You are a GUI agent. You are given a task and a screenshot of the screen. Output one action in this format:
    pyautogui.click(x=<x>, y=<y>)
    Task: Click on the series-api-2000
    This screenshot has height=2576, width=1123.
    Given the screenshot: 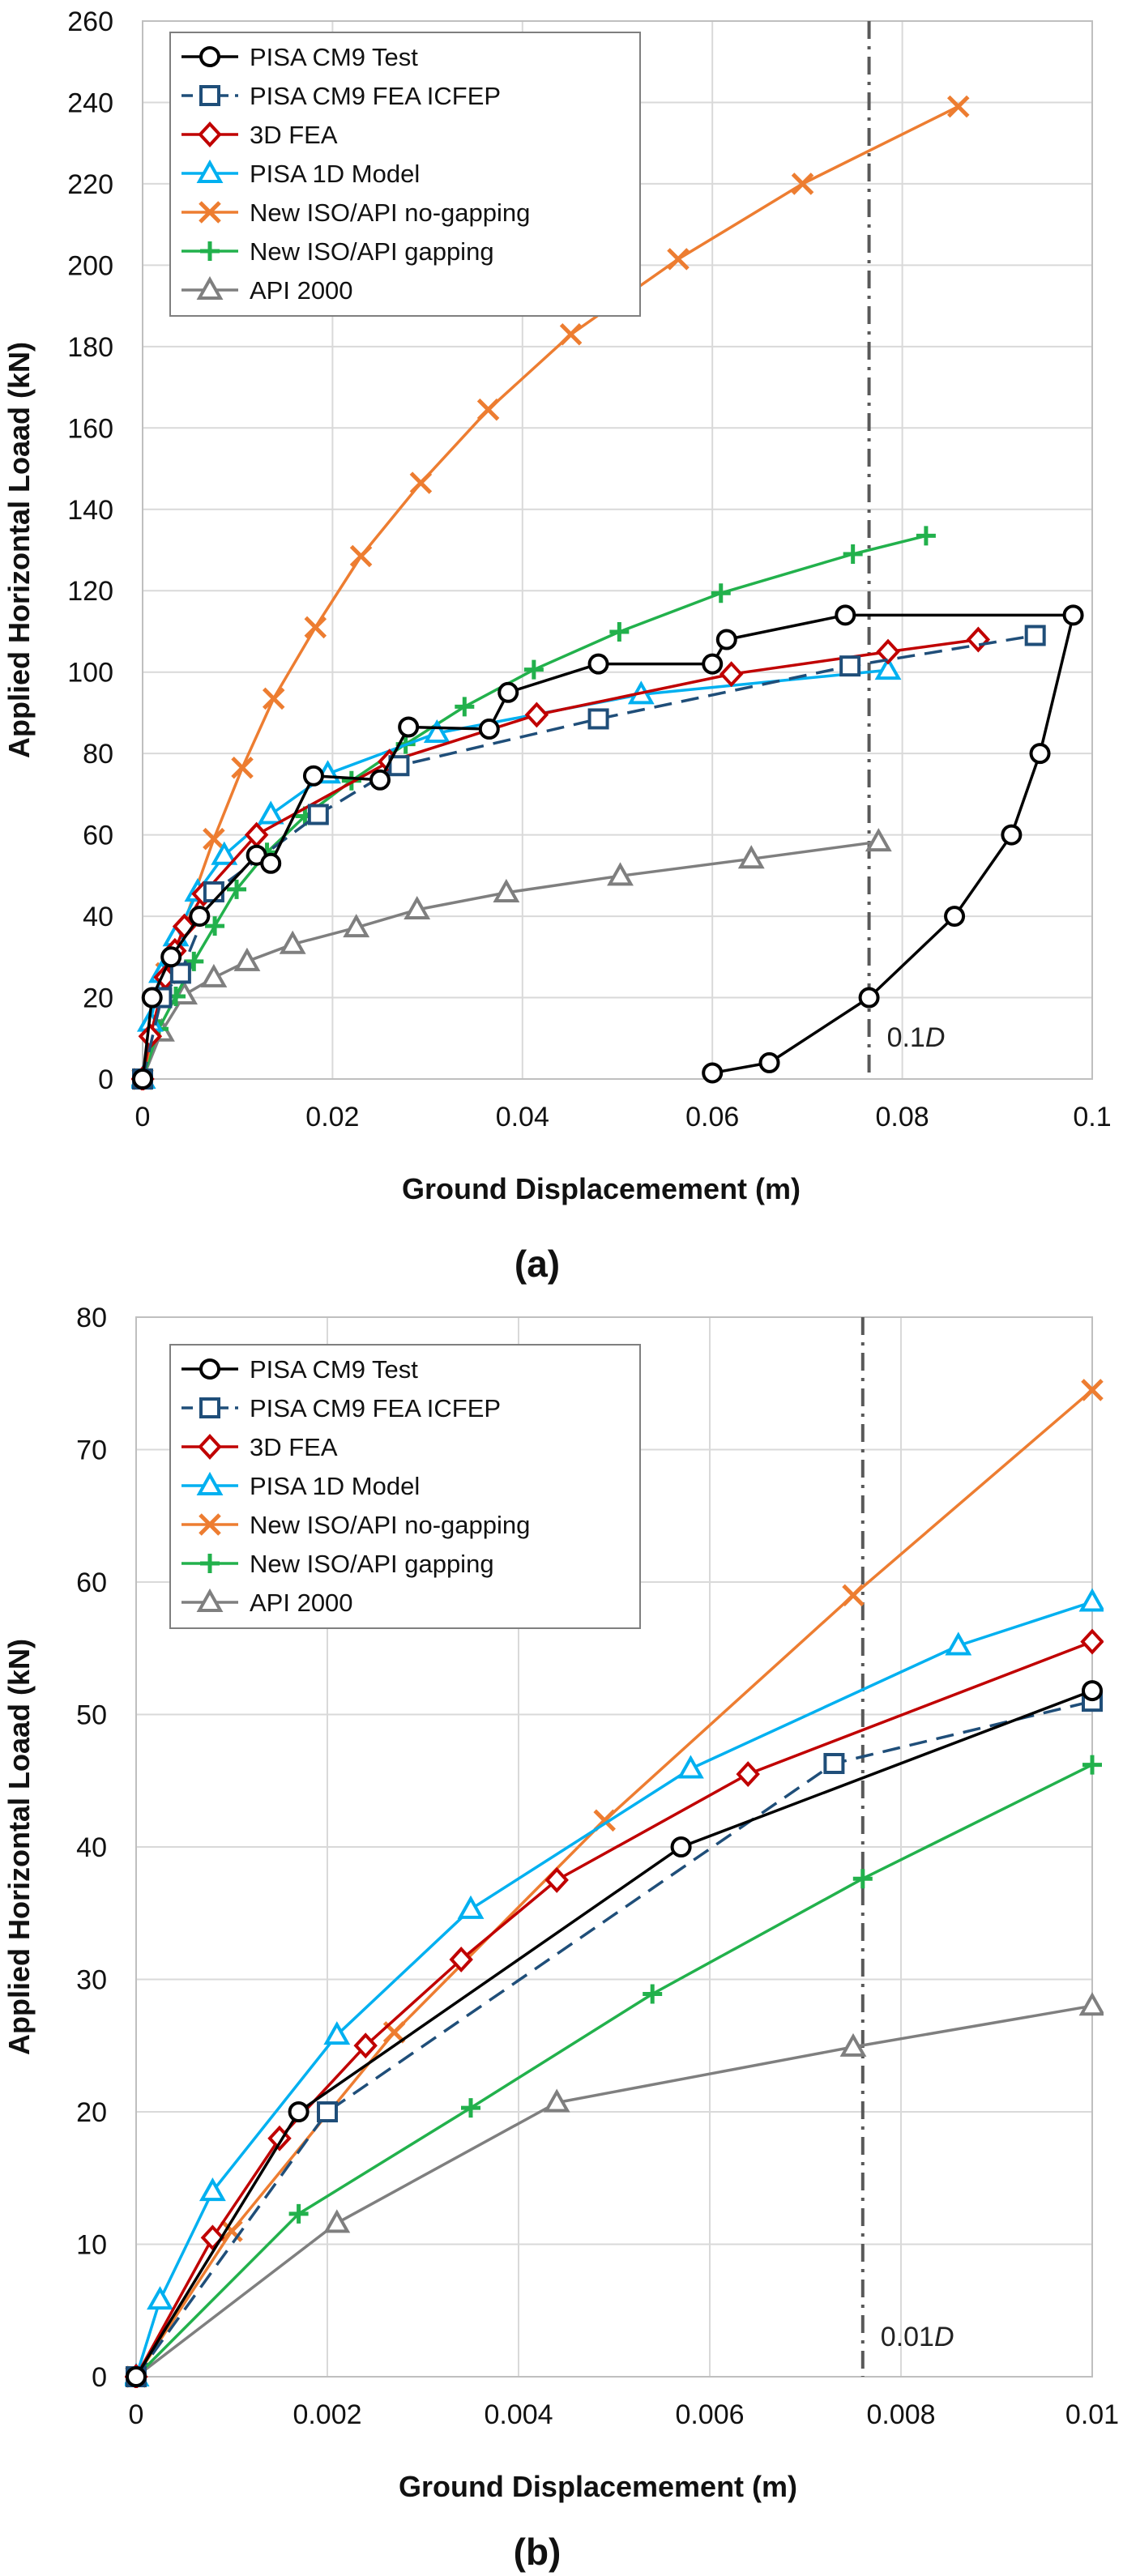 What is the action you would take?
    pyautogui.click(x=511, y=959)
    